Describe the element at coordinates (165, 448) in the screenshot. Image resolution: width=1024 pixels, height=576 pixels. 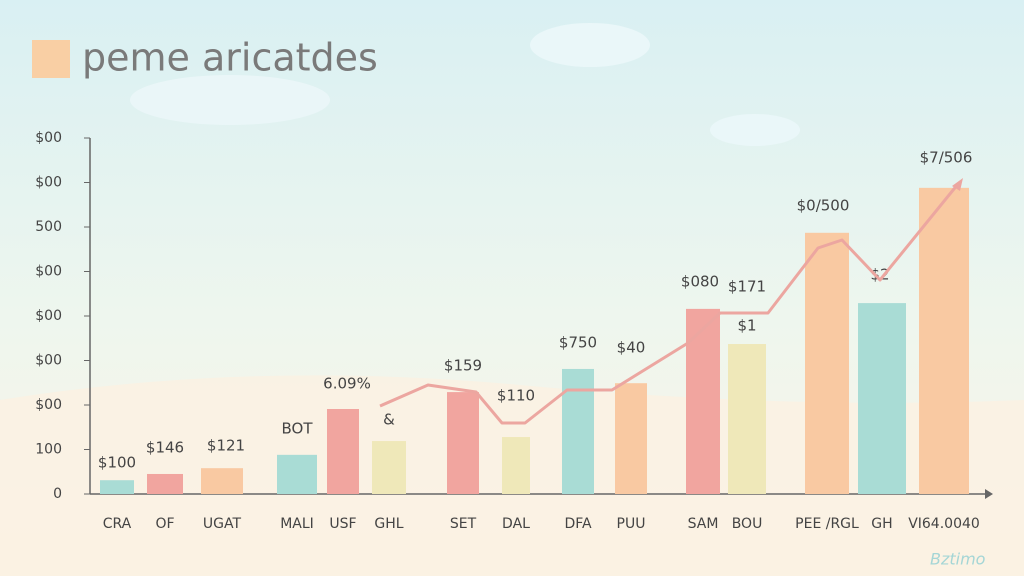
I see `annotation: $146` at that location.